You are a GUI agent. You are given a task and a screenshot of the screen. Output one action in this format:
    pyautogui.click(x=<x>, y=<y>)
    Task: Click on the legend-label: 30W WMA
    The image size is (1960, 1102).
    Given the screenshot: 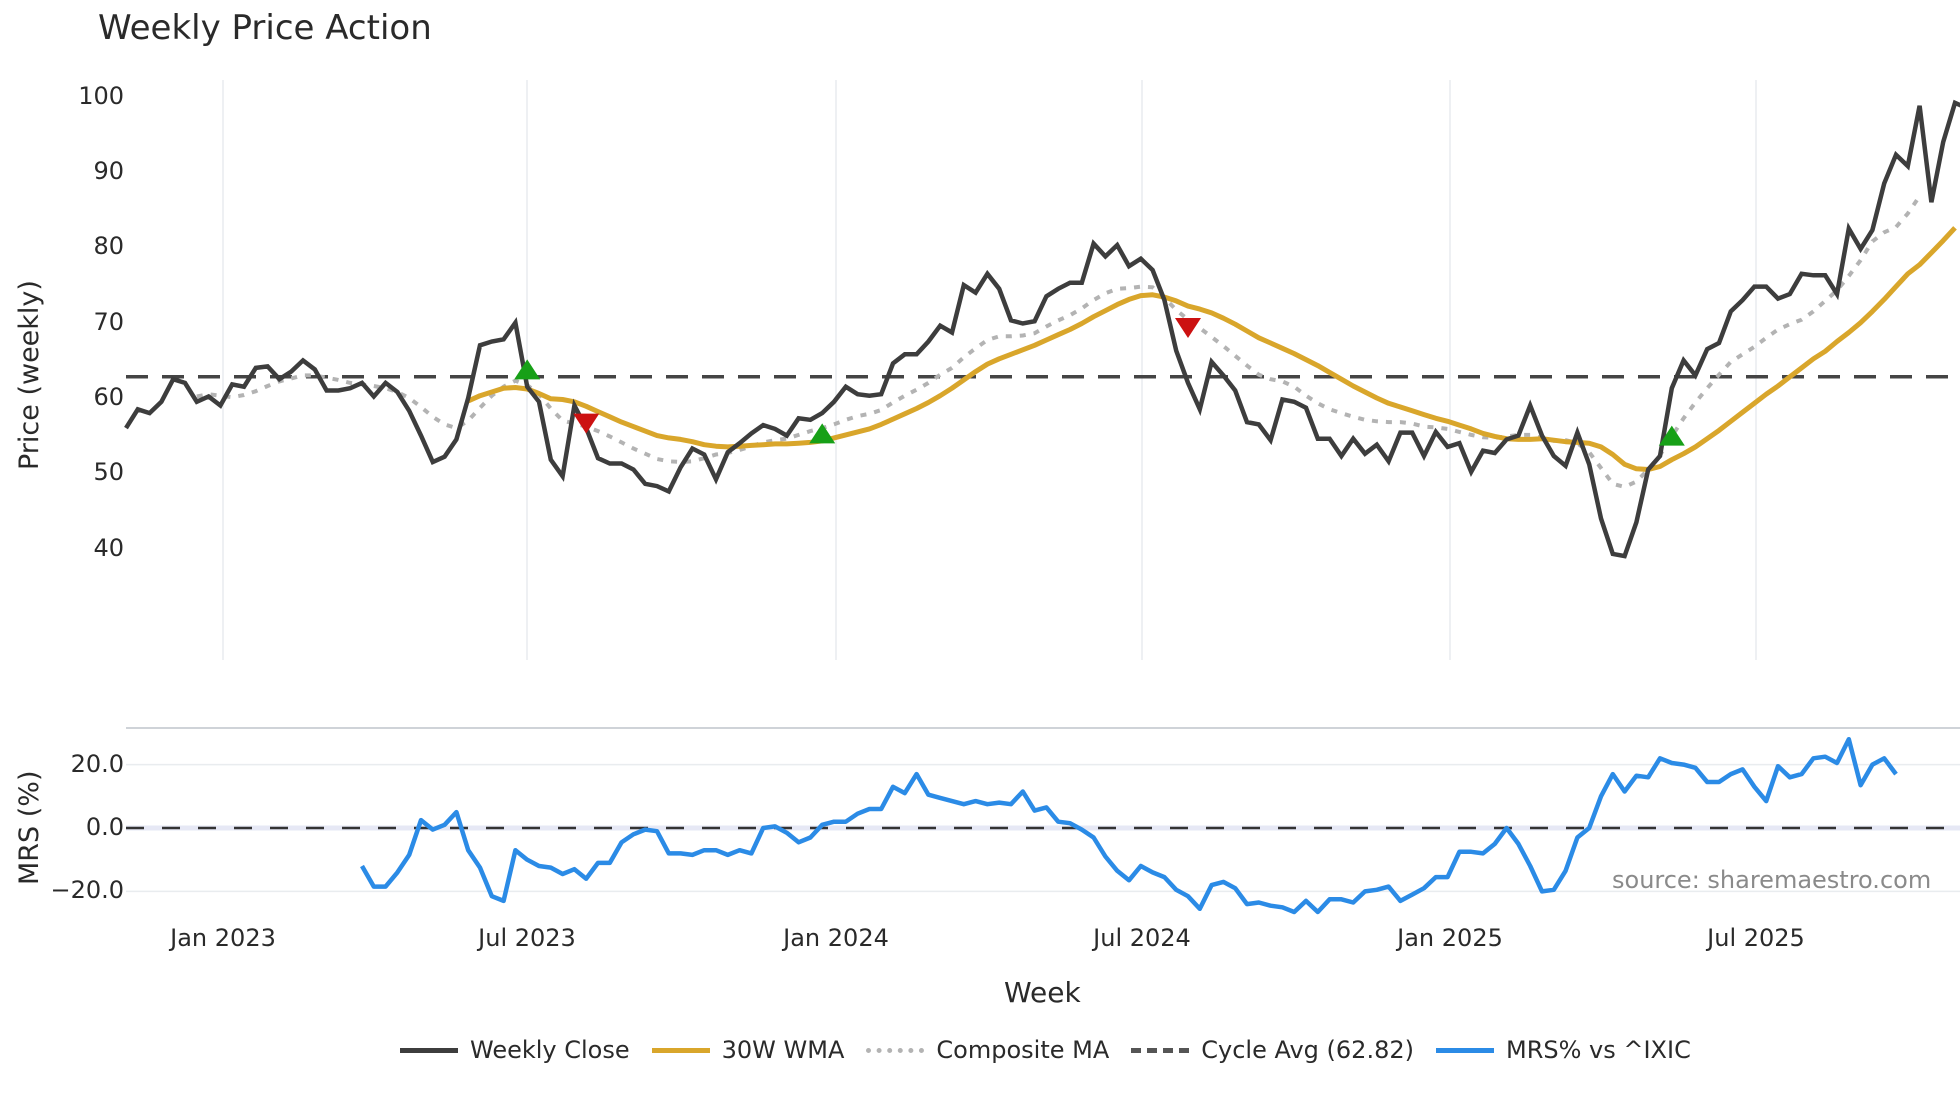 What is the action you would take?
    pyautogui.click(x=783, y=1050)
    